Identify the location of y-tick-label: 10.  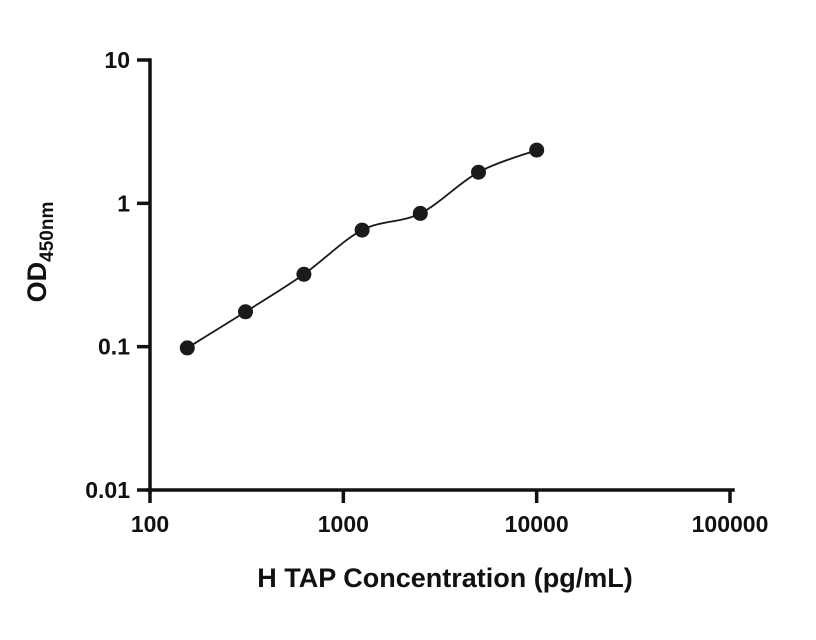
(117, 60).